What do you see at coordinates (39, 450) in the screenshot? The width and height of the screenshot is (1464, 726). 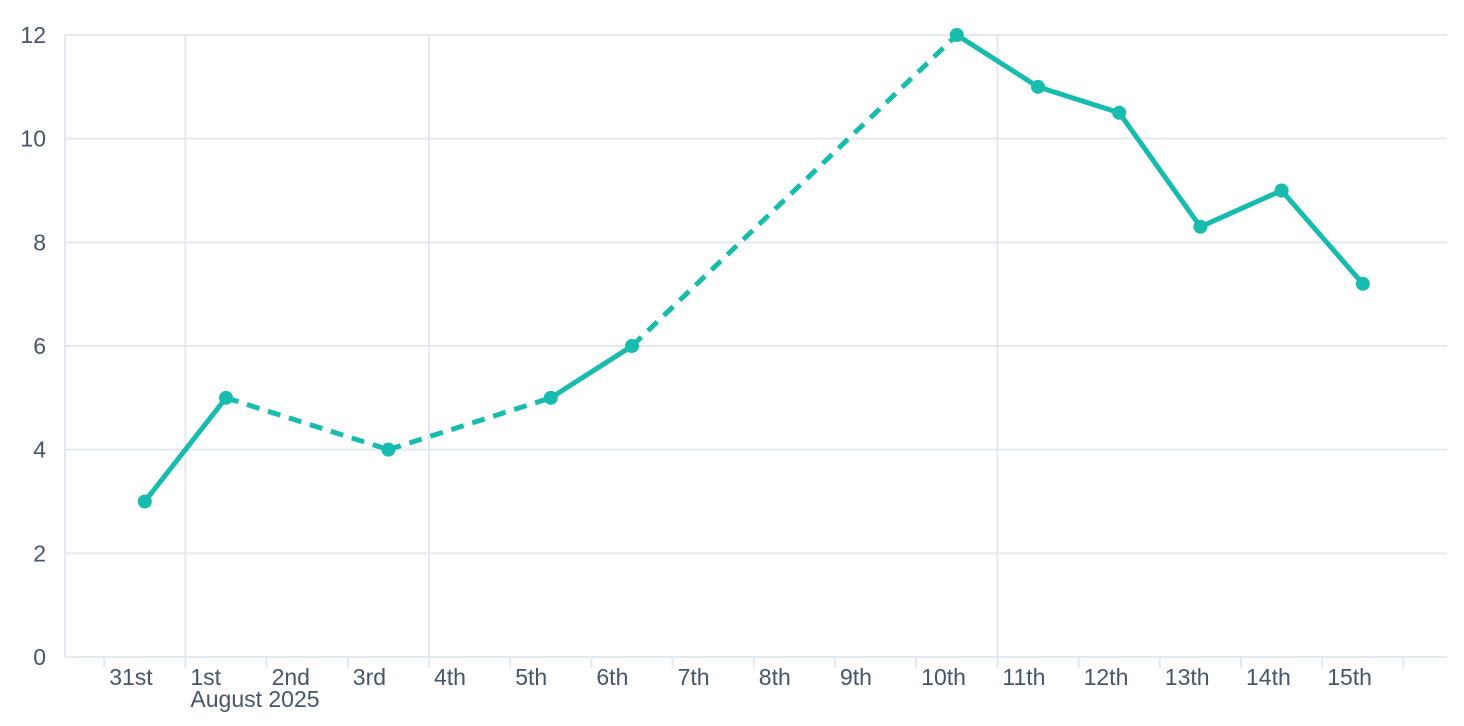 I see `y-axis-label: 4` at bounding box center [39, 450].